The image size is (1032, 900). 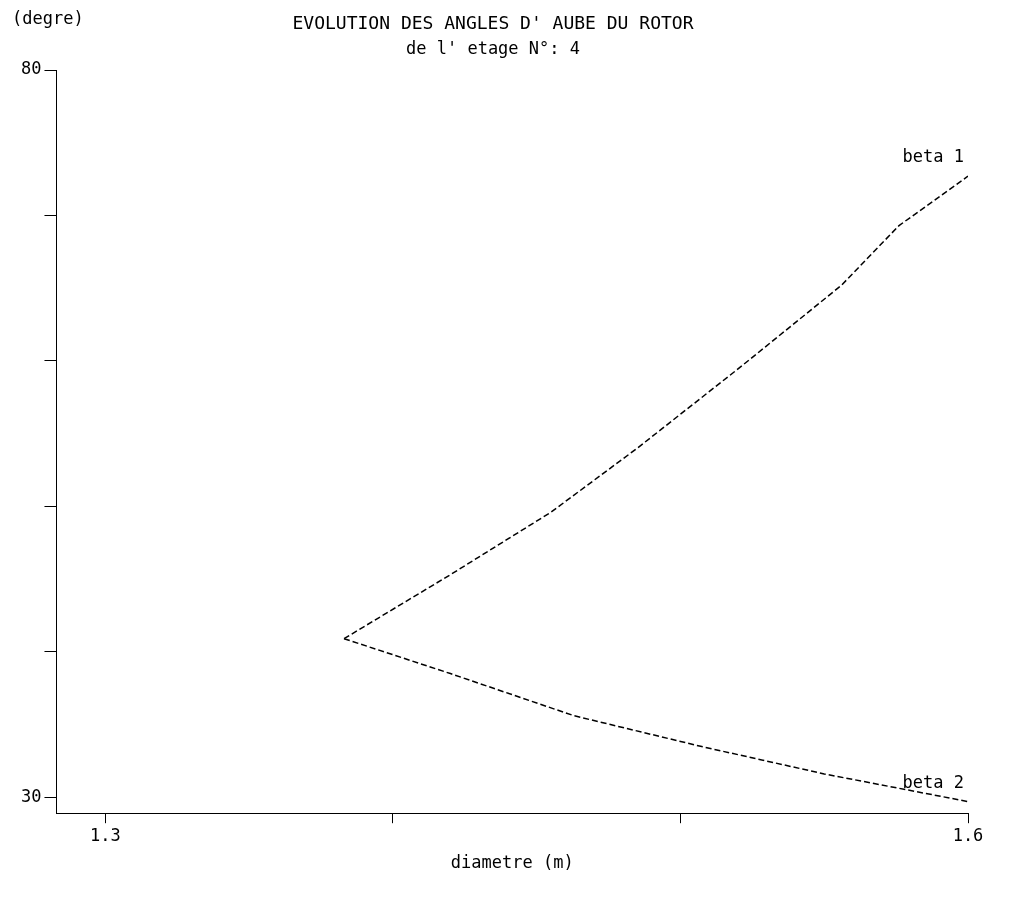 I want to click on x-axis-title: diametre (m), so click(x=512, y=862).